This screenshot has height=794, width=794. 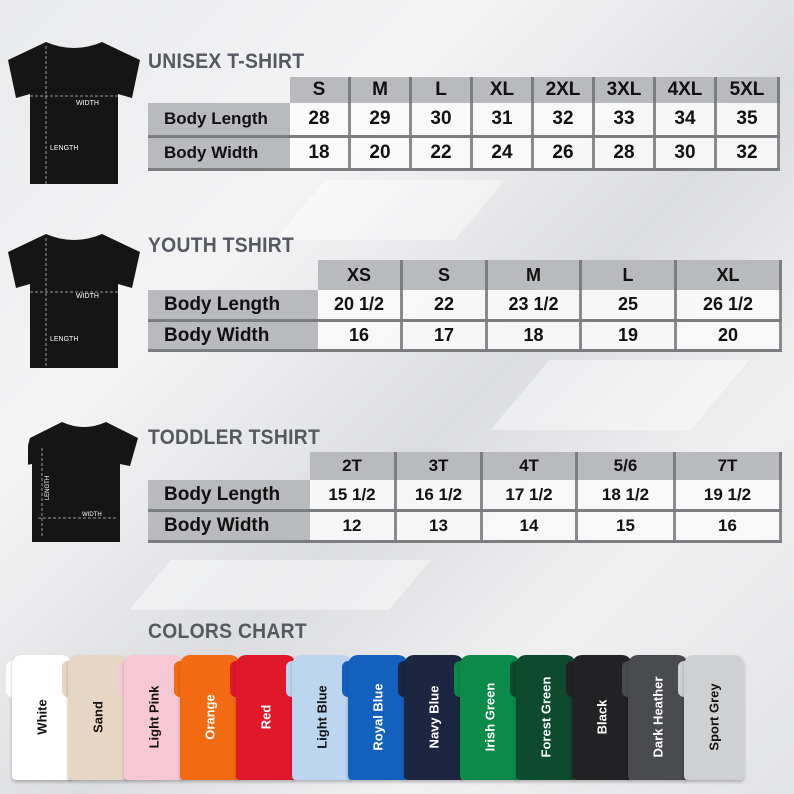 I want to click on color-name: White, so click(x=42, y=717).